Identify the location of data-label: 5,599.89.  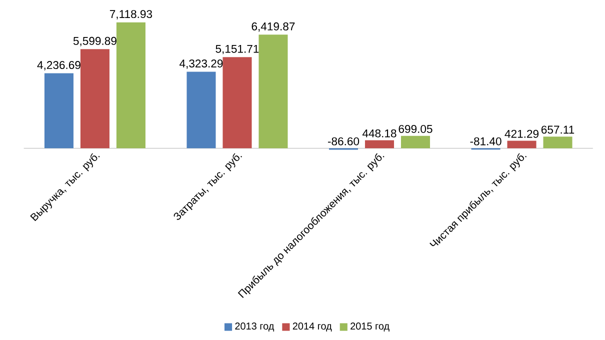
(94, 41).